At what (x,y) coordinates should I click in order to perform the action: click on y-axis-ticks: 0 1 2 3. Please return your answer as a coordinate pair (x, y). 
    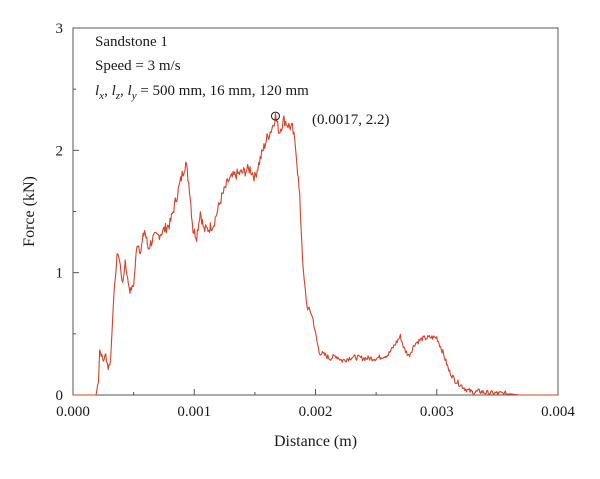
    Looking at the image, I should click on (67, 212).